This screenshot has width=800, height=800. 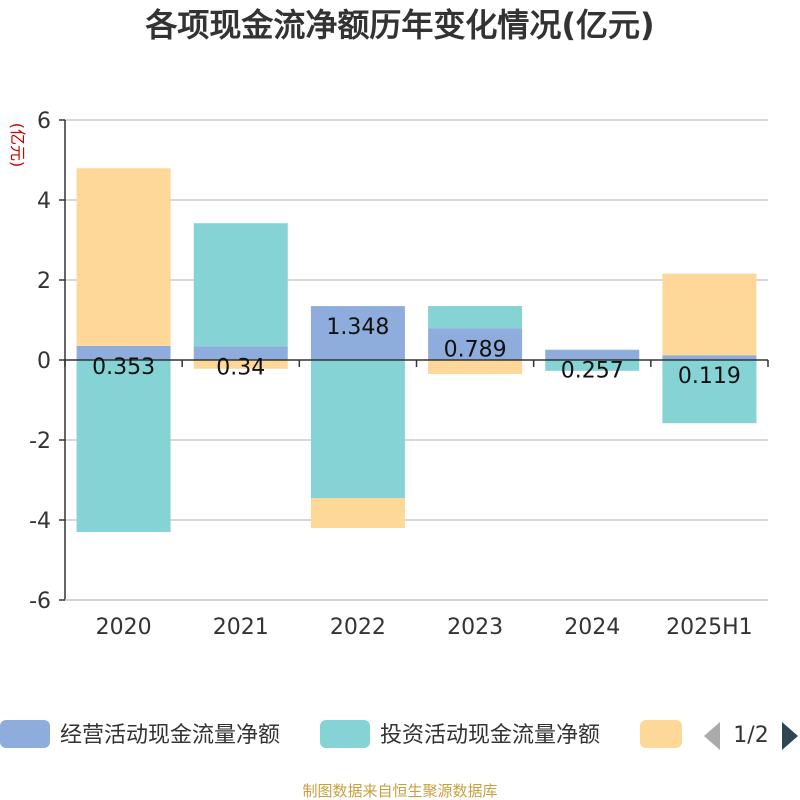 I want to click on data-source: 制图数据来自恒生聚源数据库, so click(x=399, y=791).